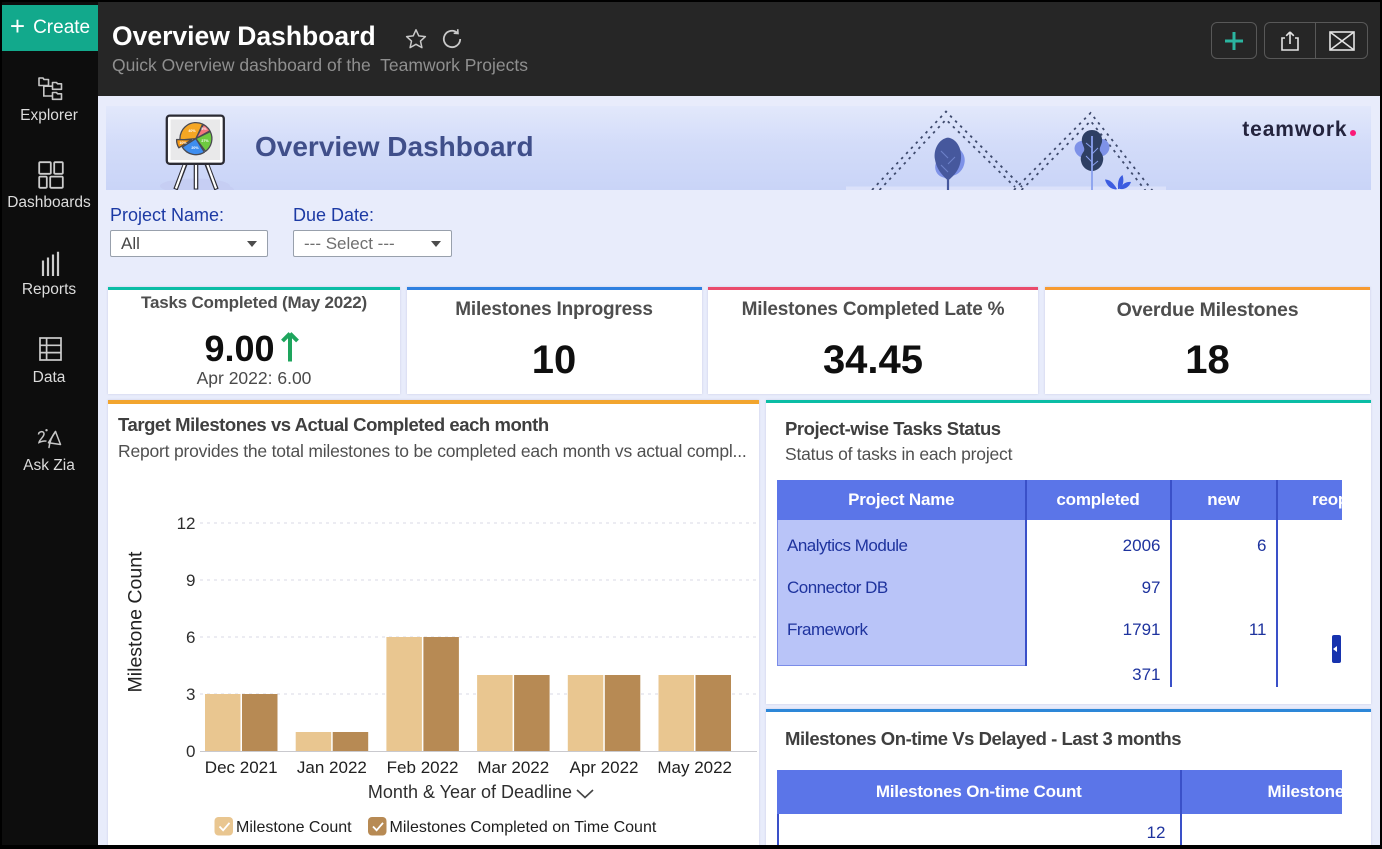 This screenshot has width=1382, height=849. I want to click on svg-text:Milestones Completed on Time C: Milestones Completed on Time Count, so click(523, 827).